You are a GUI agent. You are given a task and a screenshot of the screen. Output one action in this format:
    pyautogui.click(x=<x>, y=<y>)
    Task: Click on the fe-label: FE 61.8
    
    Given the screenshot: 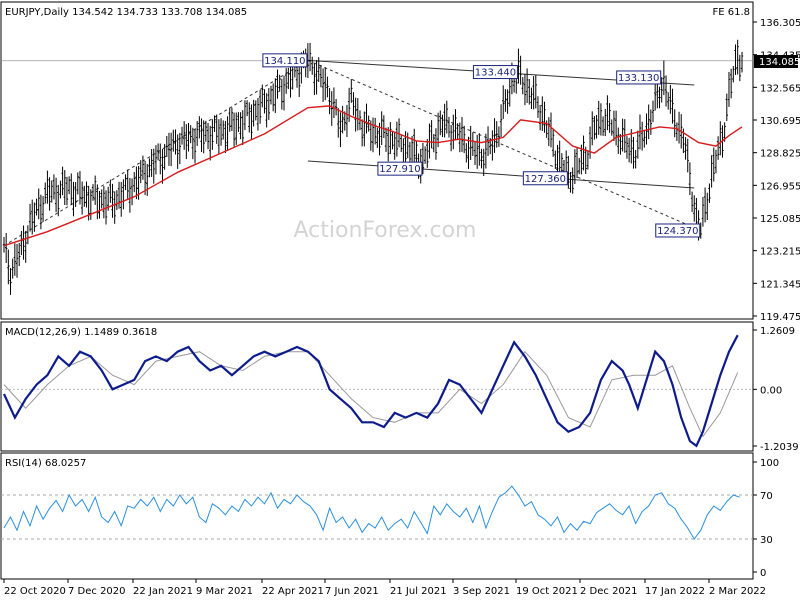 What is the action you would take?
    pyautogui.click(x=731, y=12)
    